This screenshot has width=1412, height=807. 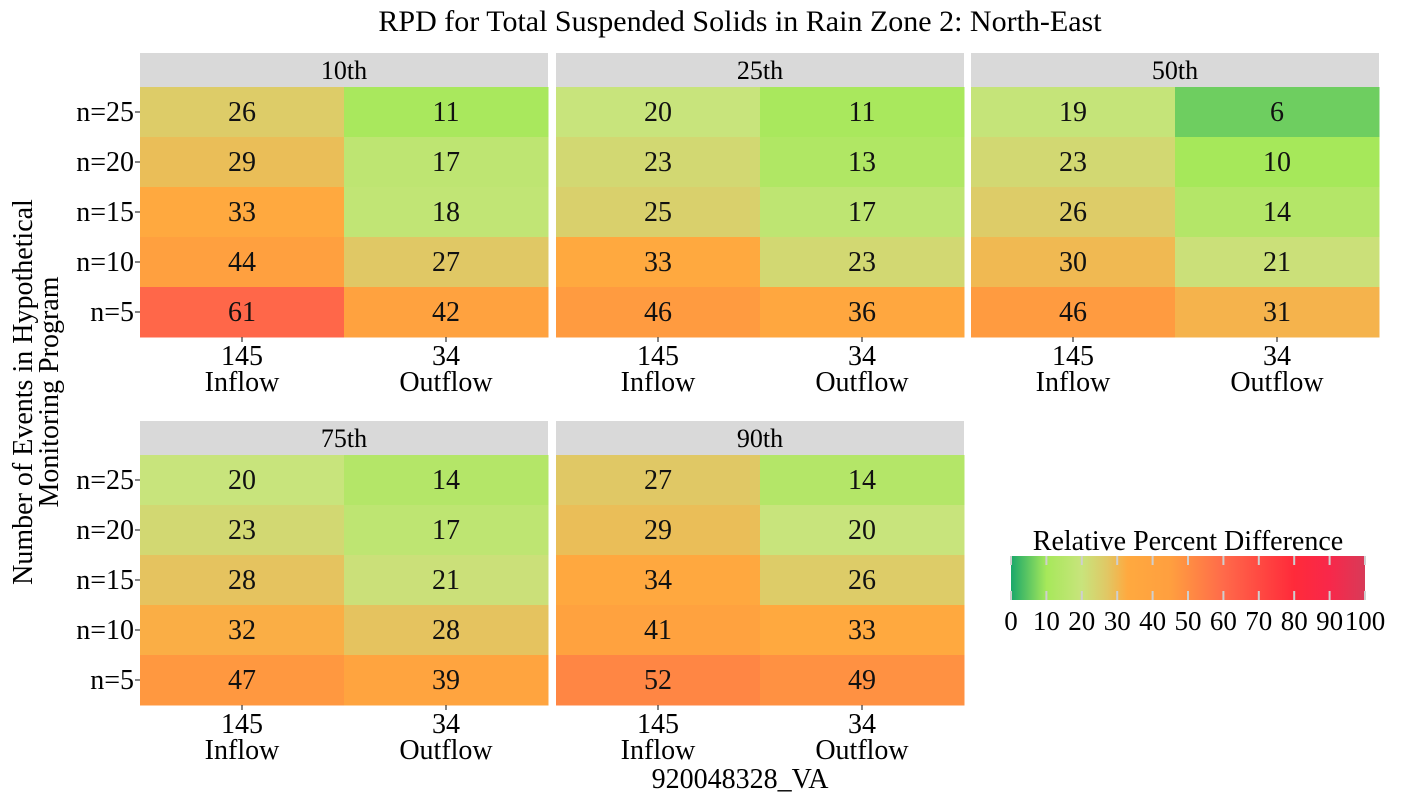 I want to click on cell-value-label: 19, so click(x=1073, y=112).